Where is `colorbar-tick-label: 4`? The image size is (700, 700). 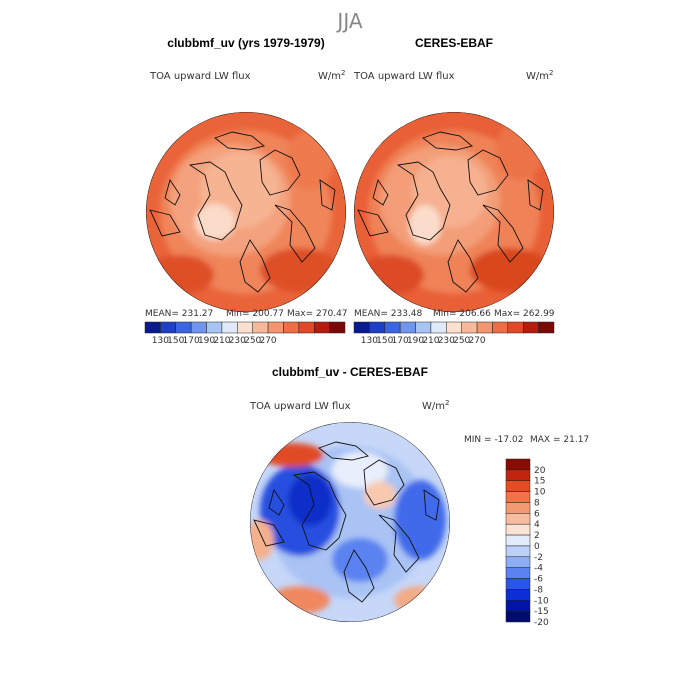 colorbar-tick-label: 4 is located at coordinates (537, 525).